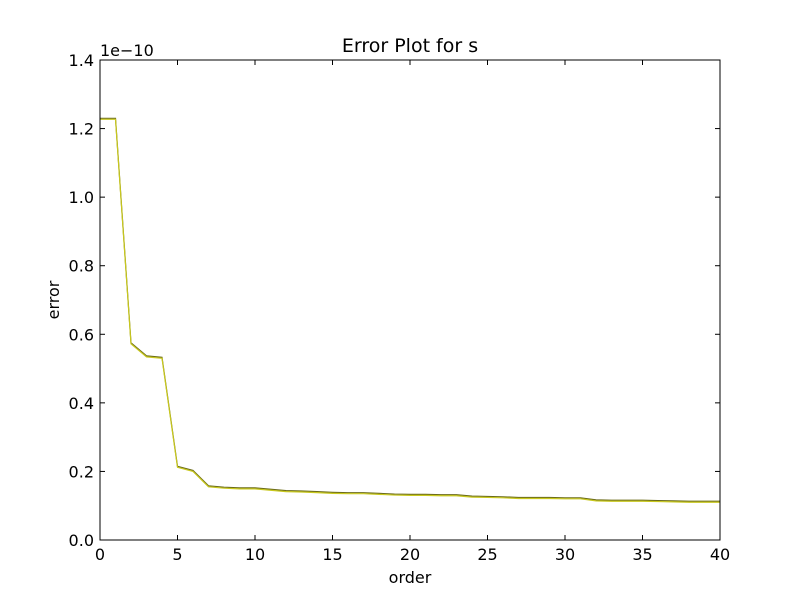  What do you see at coordinates (100, 554) in the screenshot?
I see `x-tick-label: 0` at bounding box center [100, 554].